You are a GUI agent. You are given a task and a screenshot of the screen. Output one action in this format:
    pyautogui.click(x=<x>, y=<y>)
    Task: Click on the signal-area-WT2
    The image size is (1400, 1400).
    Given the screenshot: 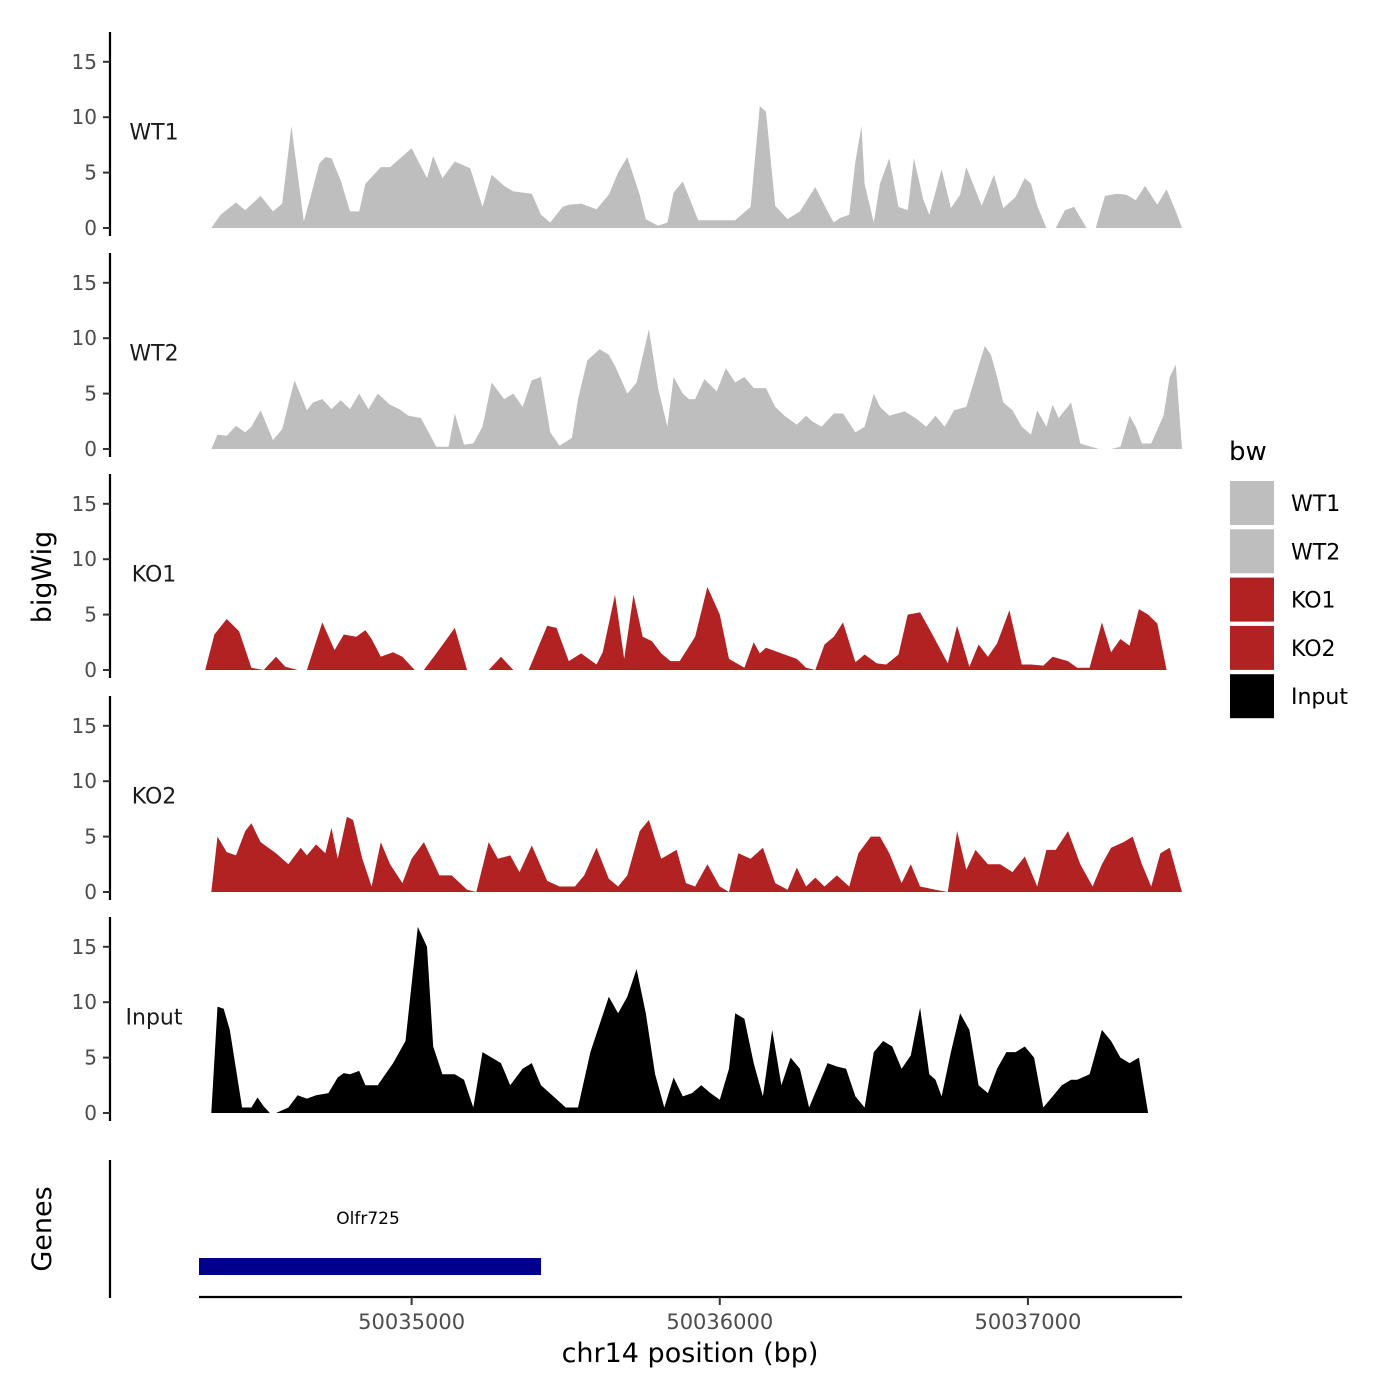 What is the action you would take?
    pyautogui.click(x=697, y=389)
    